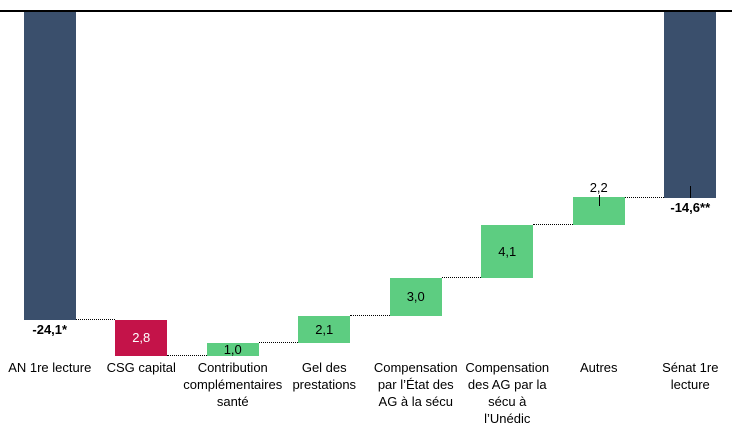  I want to click on bar-value-label: 2,1, so click(324, 330).